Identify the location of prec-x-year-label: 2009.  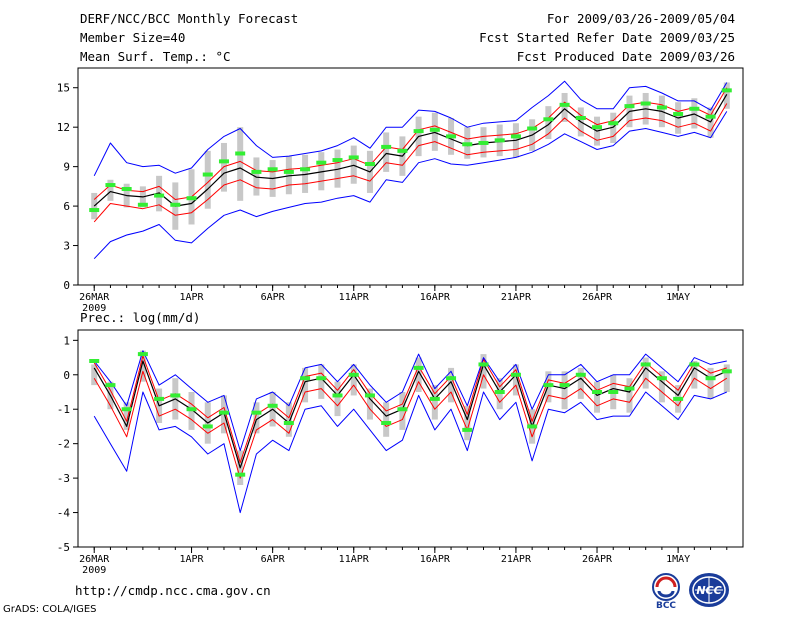
(94, 570).